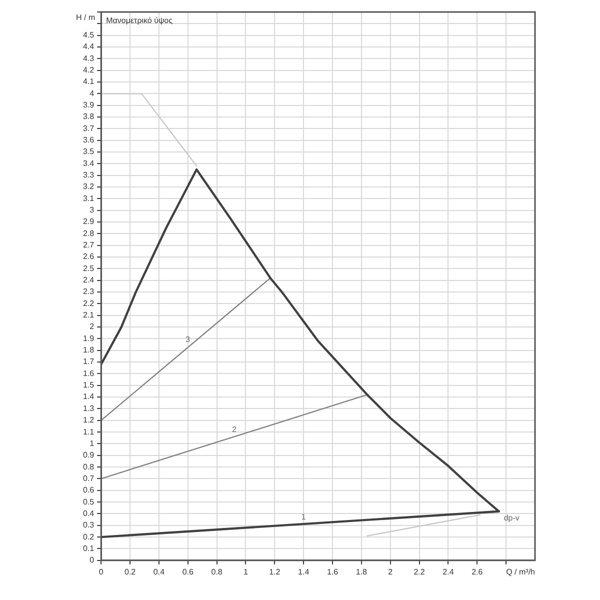 The width and height of the screenshot is (600, 600). What do you see at coordinates (88, 35) in the screenshot?
I see `y-tick-label: 4.5` at bounding box center [88, 35].